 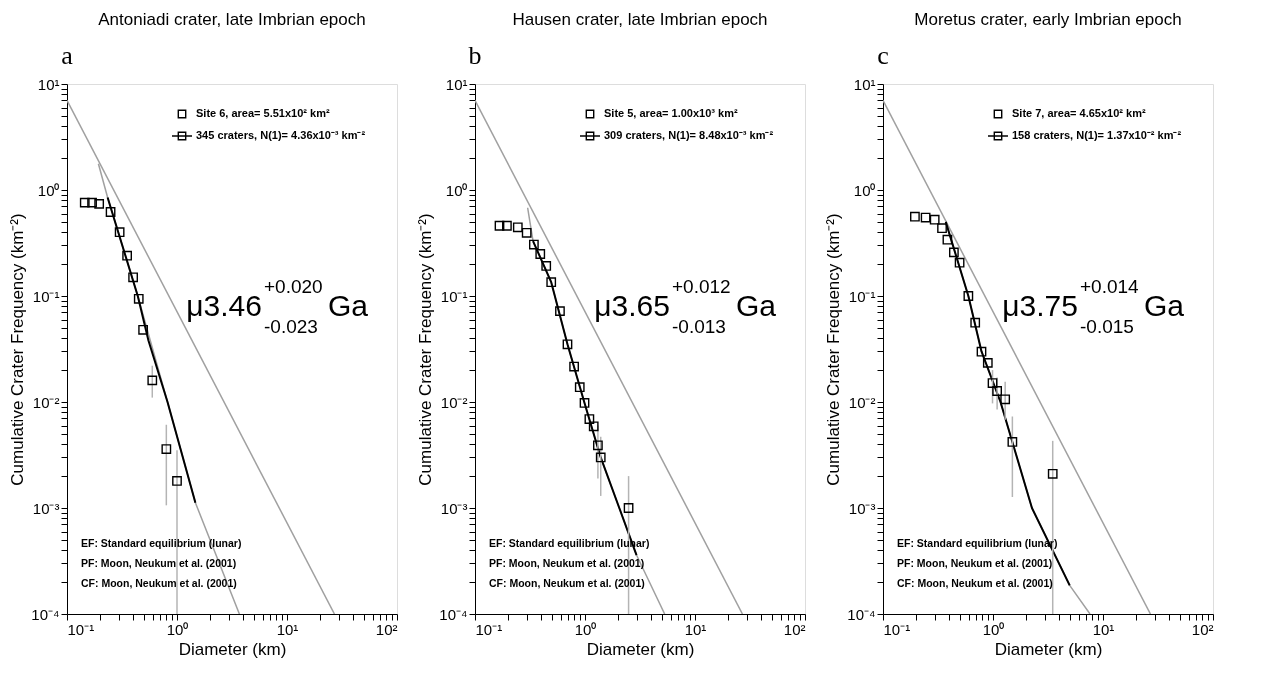 I want to click on annotation: EF: Standard equilibrium (lunar), so click(x=161, y=543).